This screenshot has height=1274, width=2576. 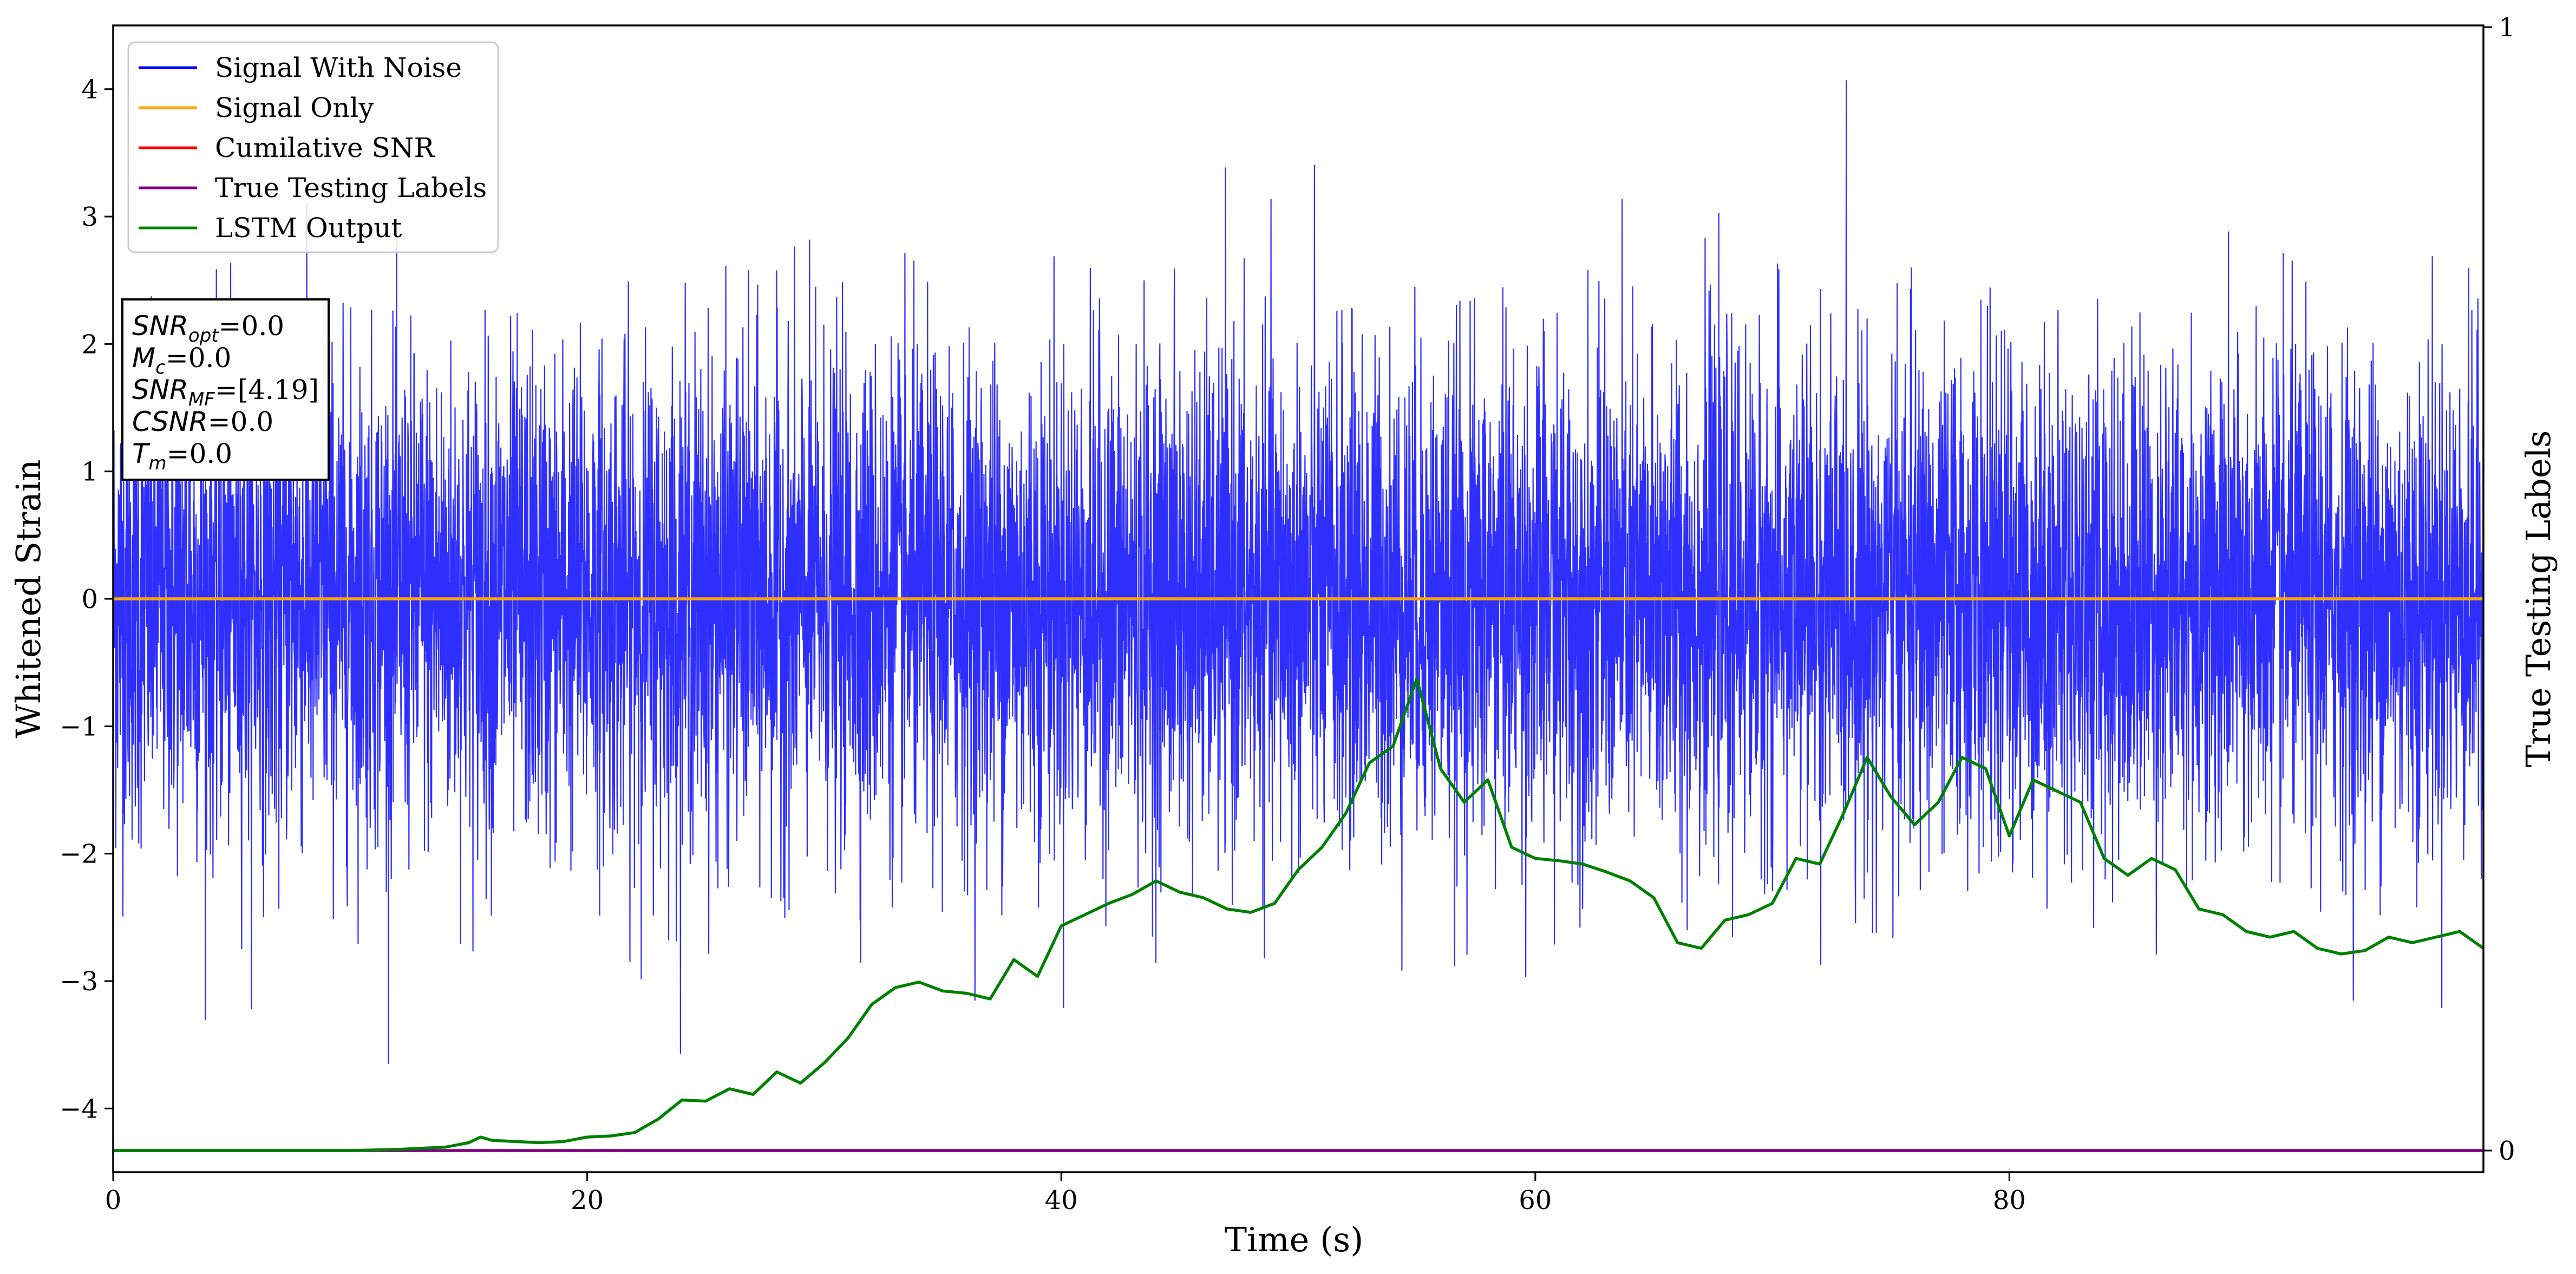 What do you see at coordinates (338, 67) in the screenshot?
I see `legend-label: Signal With Noise` at bounding box center [338, 67].